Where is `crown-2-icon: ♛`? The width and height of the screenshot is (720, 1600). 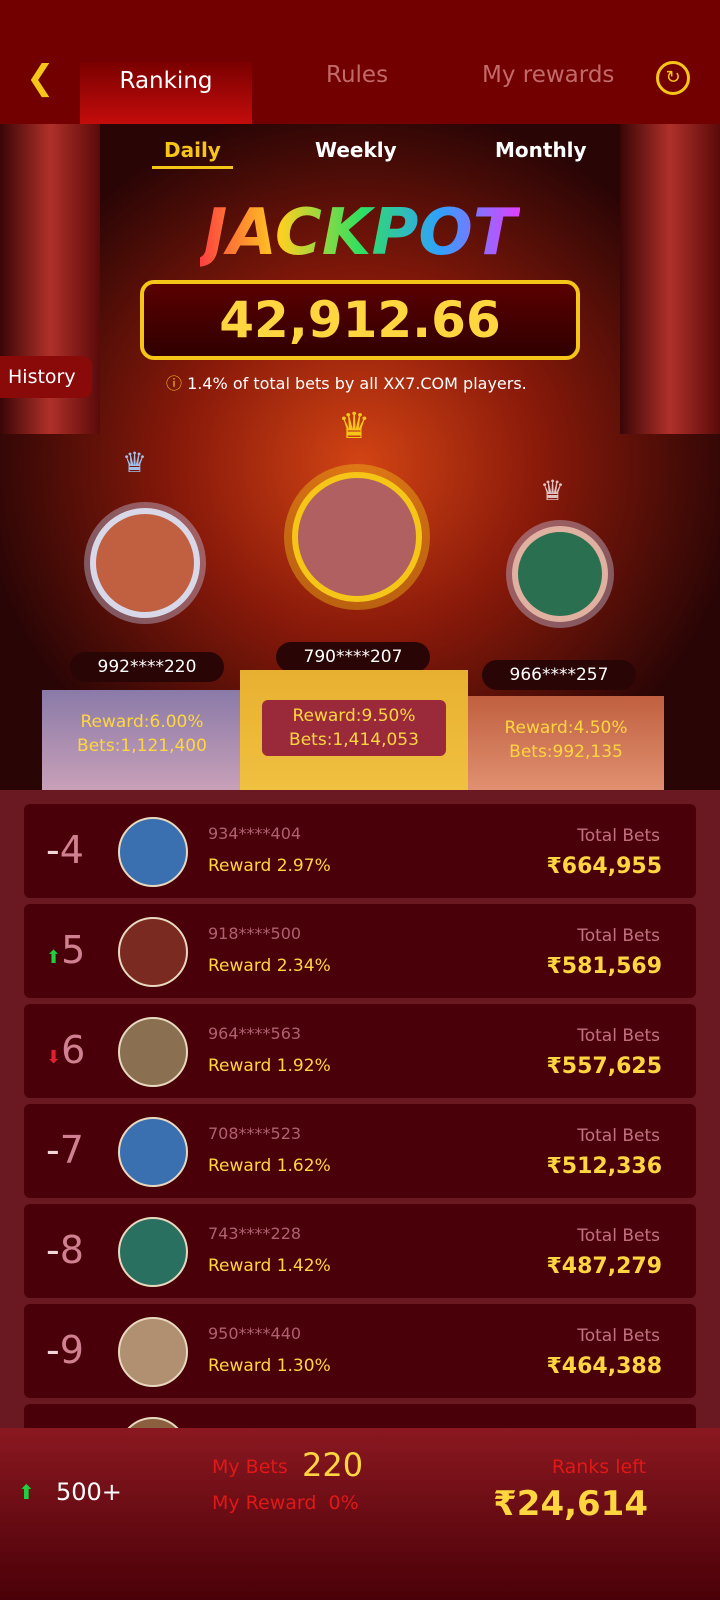
crown-2-icon: ♛ is located at coordinates (135, 462).